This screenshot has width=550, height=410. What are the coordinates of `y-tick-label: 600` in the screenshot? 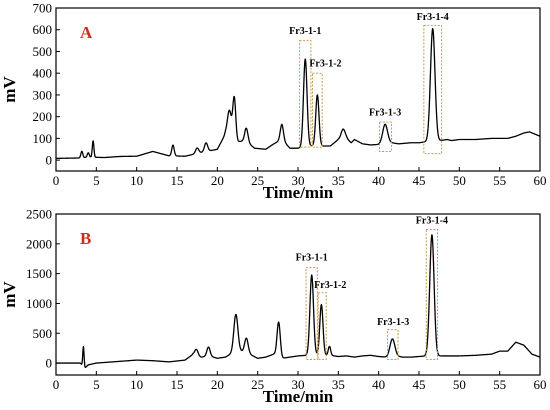 It's located at (43, 29).